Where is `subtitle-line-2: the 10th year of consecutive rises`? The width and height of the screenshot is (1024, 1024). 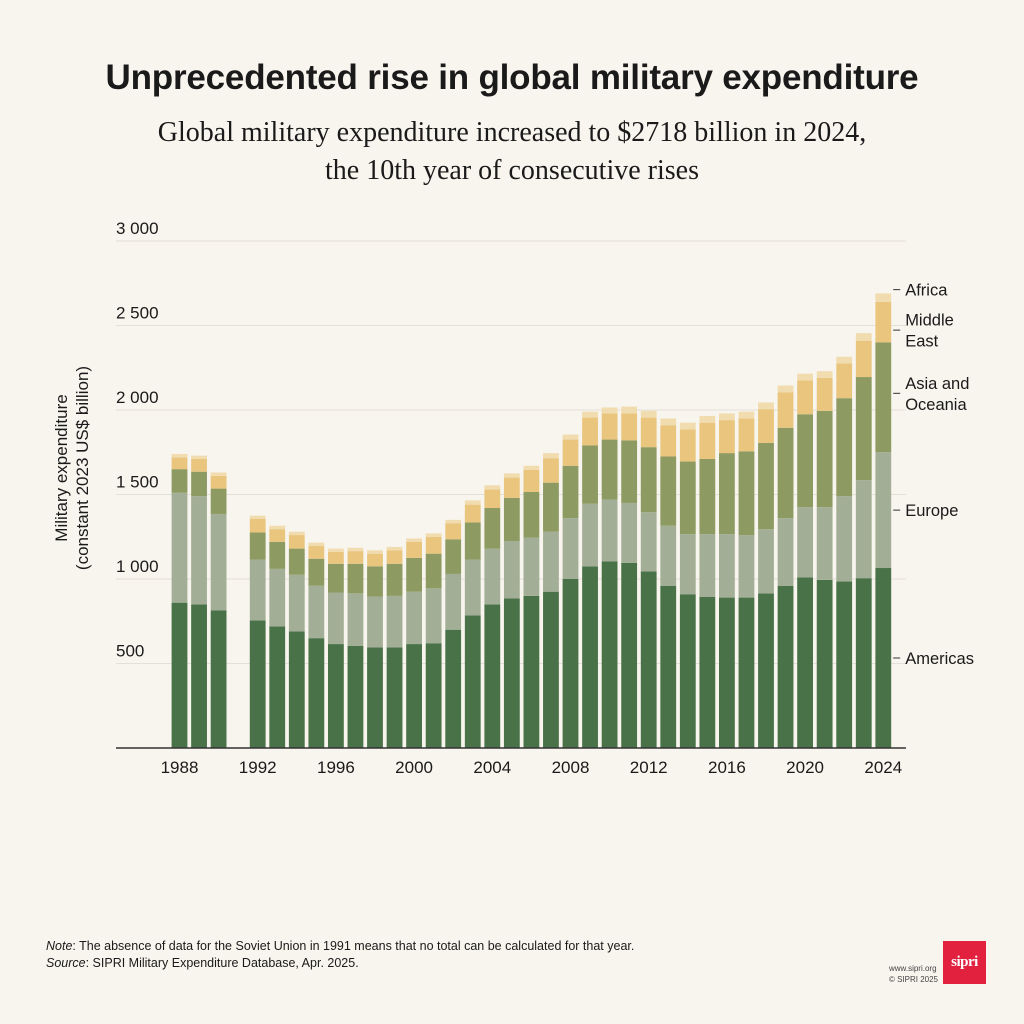
subtitle-line-2: the 10th year of consecutive rises is located at coordinates (512, 170).